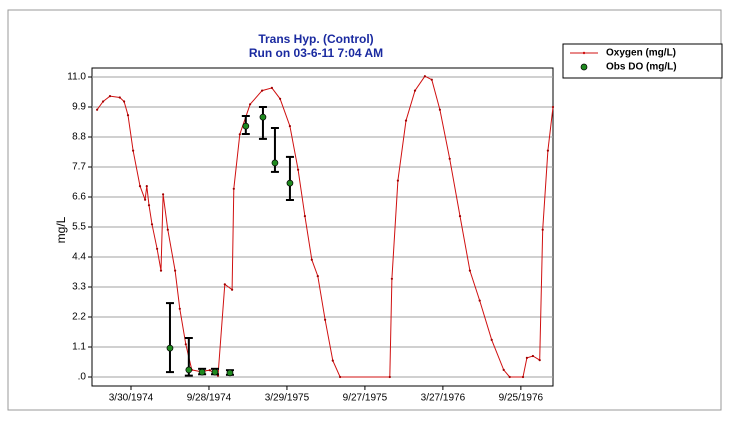  I want to click on chart-title: Trans Hyp. (Control), so click(315, 39).